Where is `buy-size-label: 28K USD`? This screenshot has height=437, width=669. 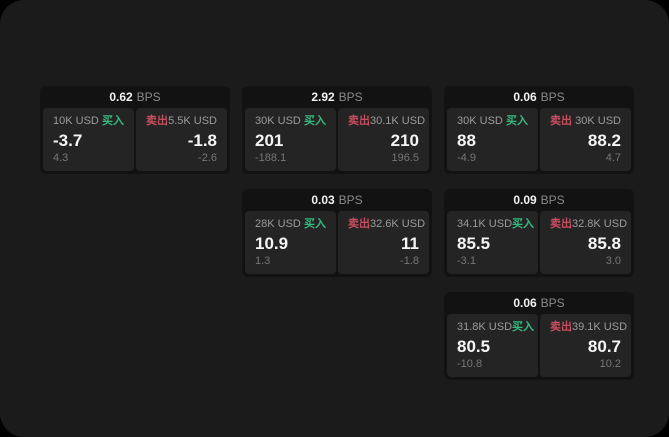 buy-size-label: 28K USD is located at coordinates (278, 224).